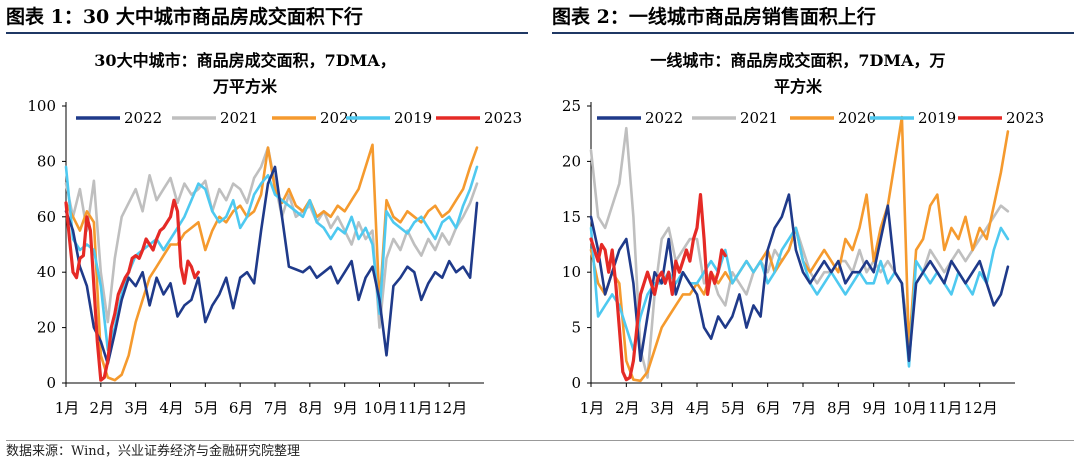 This screenshot has width=1080, height=468. I want to click on figure-1-header: 图表 1：30 大中城市商品房成交面积下行, so click(267, 17).